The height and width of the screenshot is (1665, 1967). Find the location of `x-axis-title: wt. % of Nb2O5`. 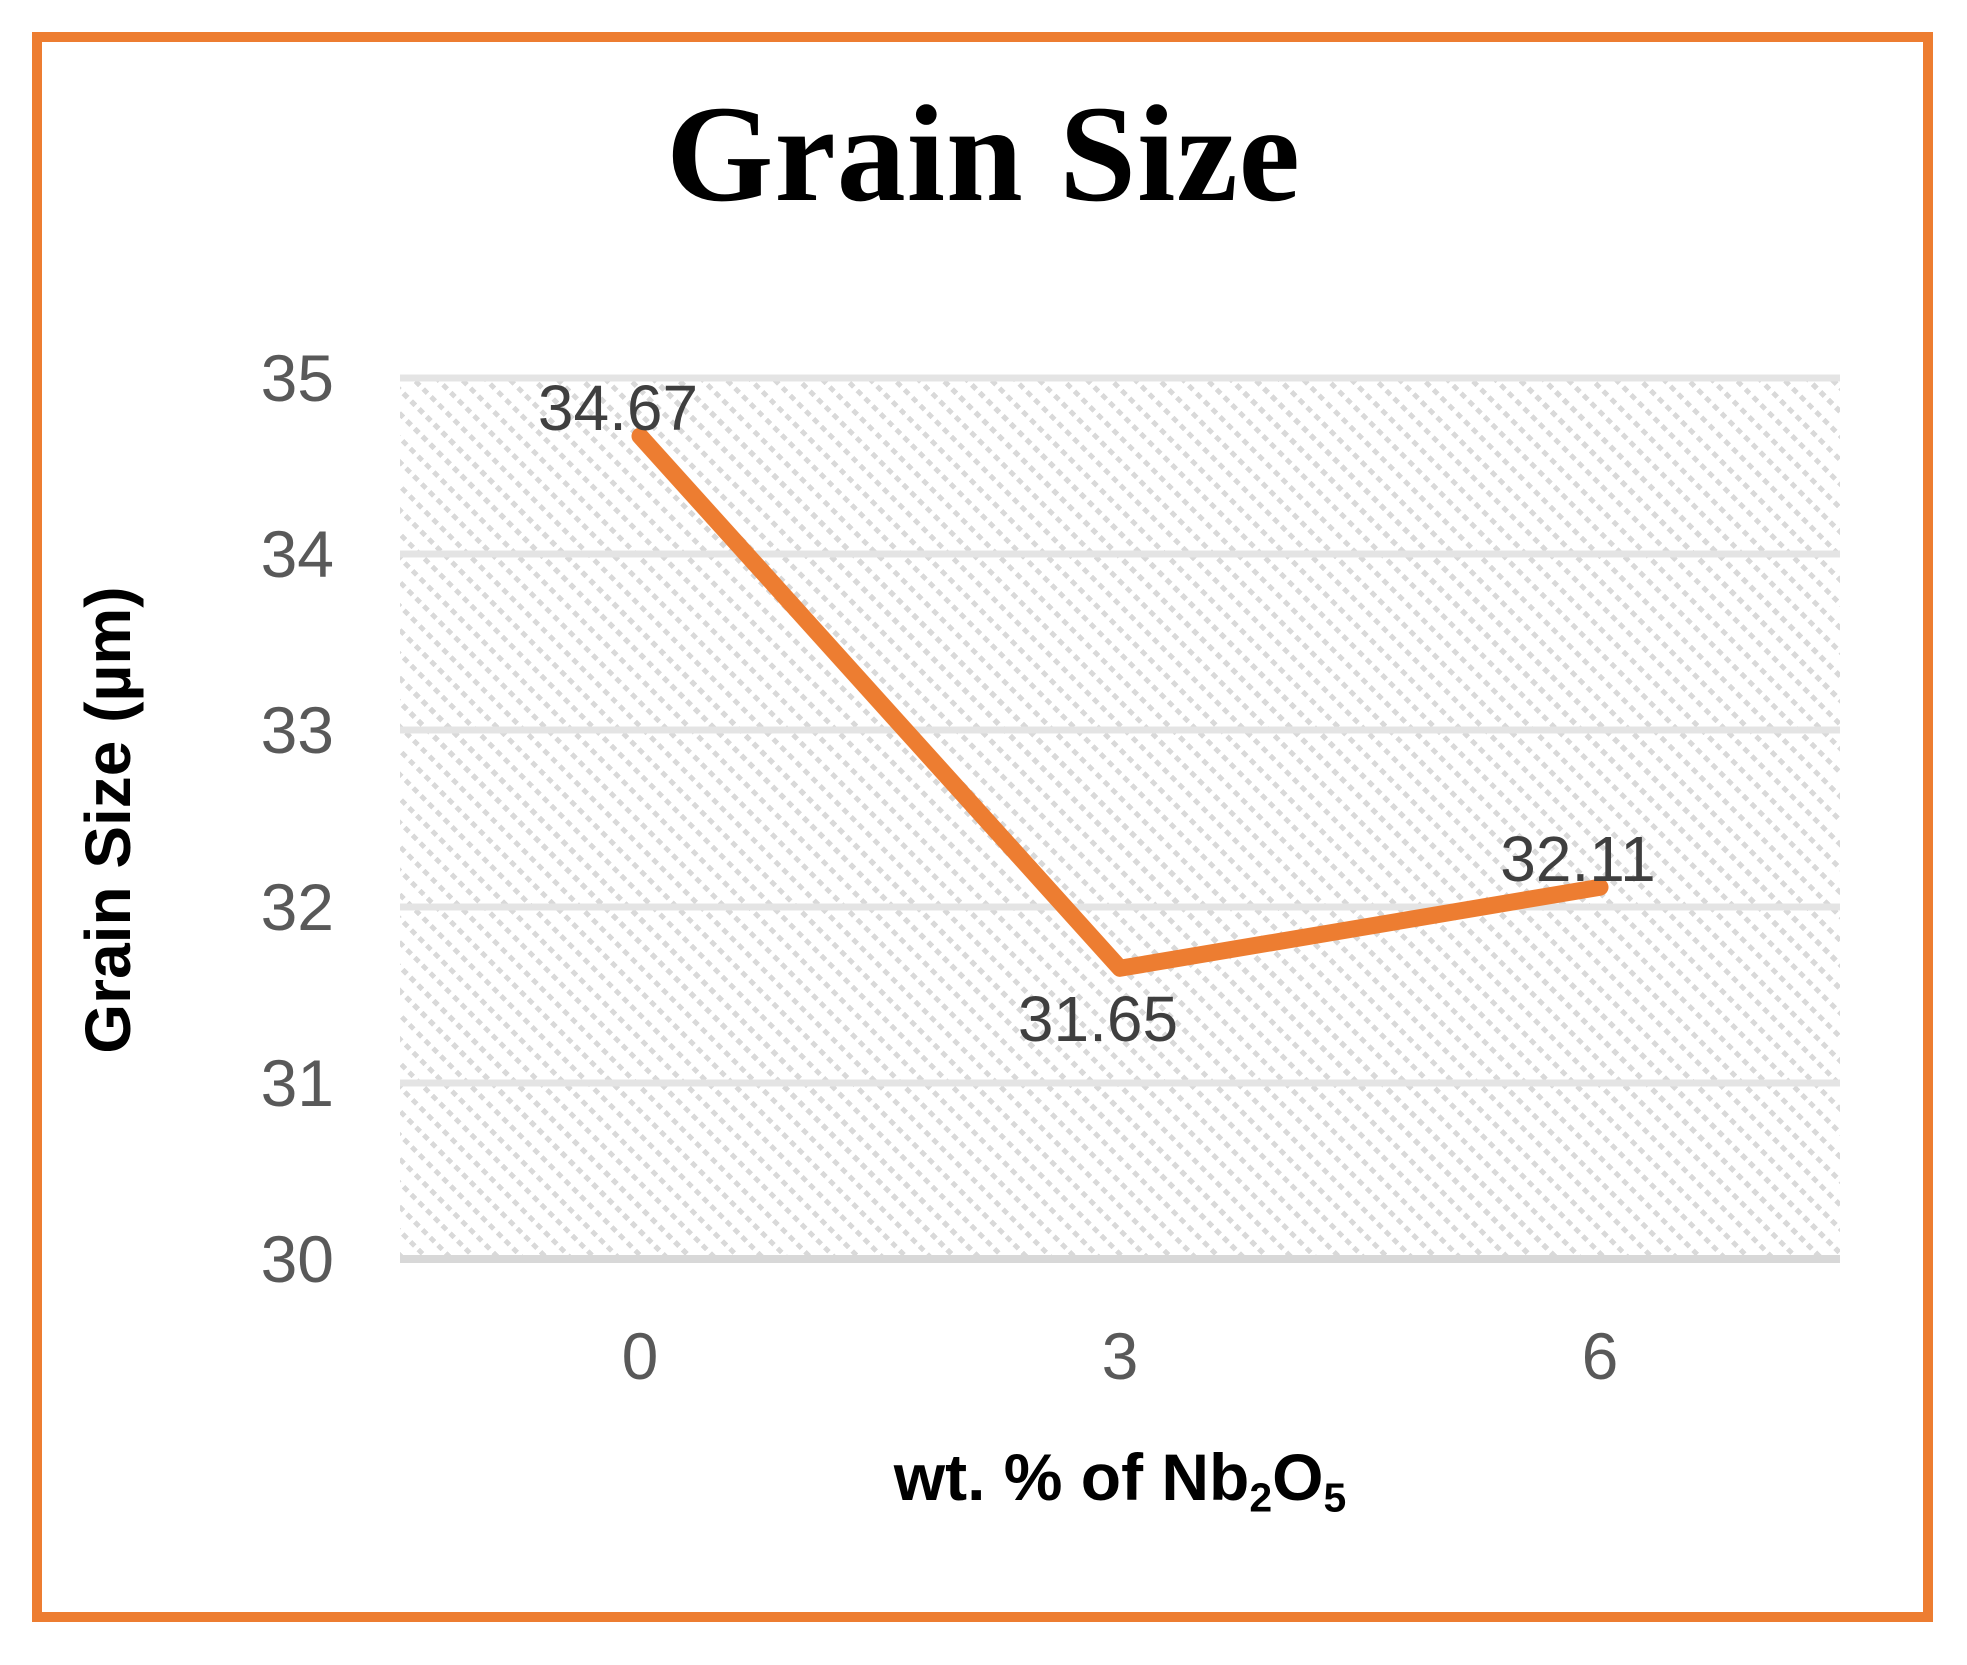

x-axis-title: wt. % of Nb2O5 is located at coordinates (1120, 1477).